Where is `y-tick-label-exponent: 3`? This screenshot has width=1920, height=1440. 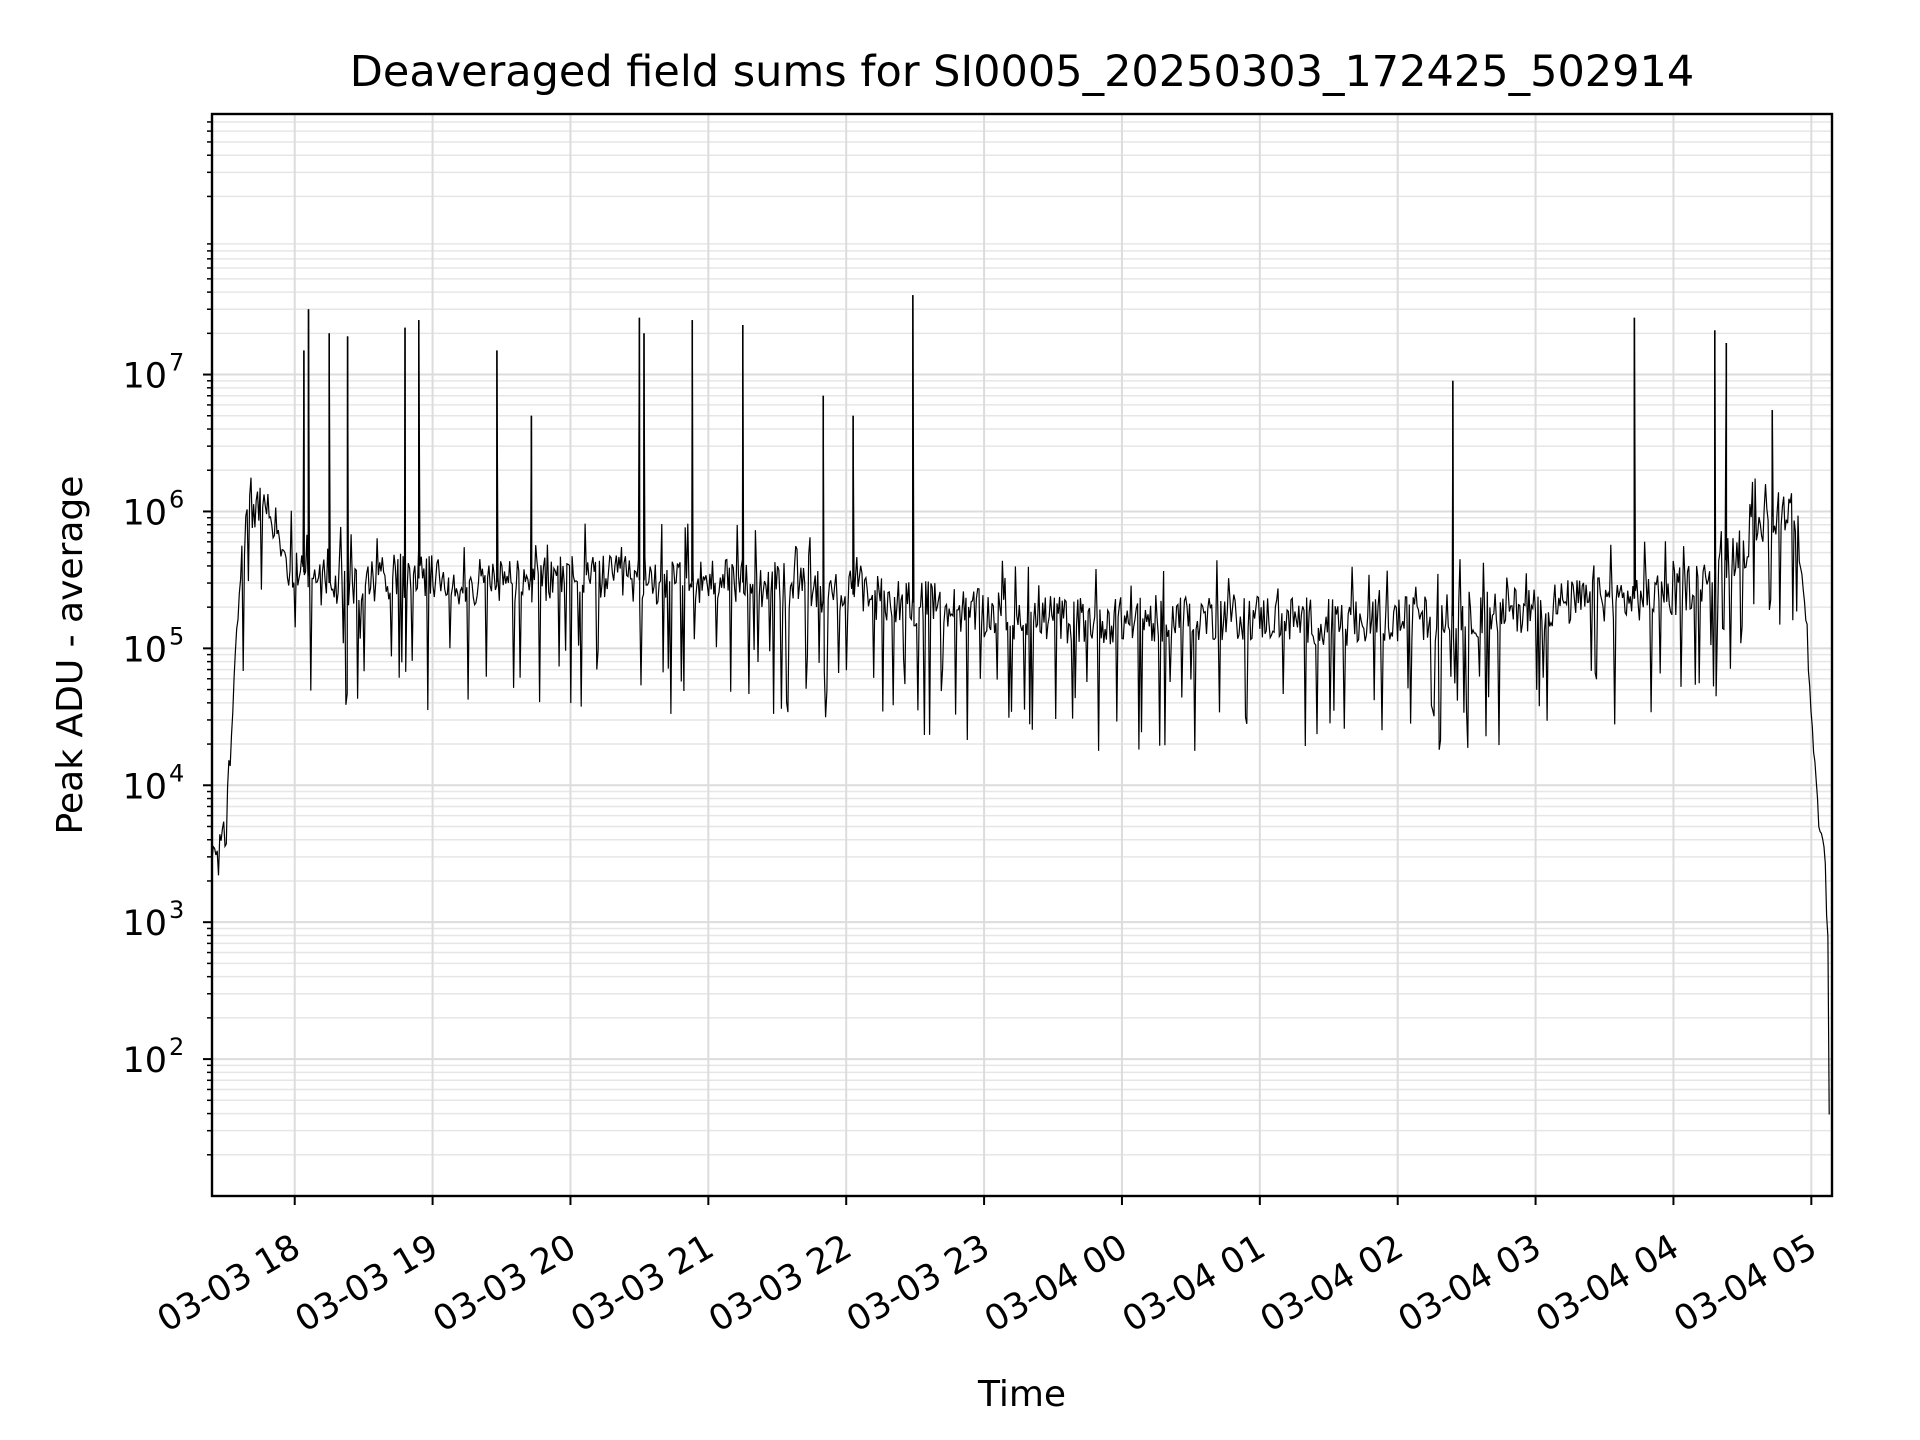
y-tick-label-exponent: 3 is located at coordinates (176, 910).